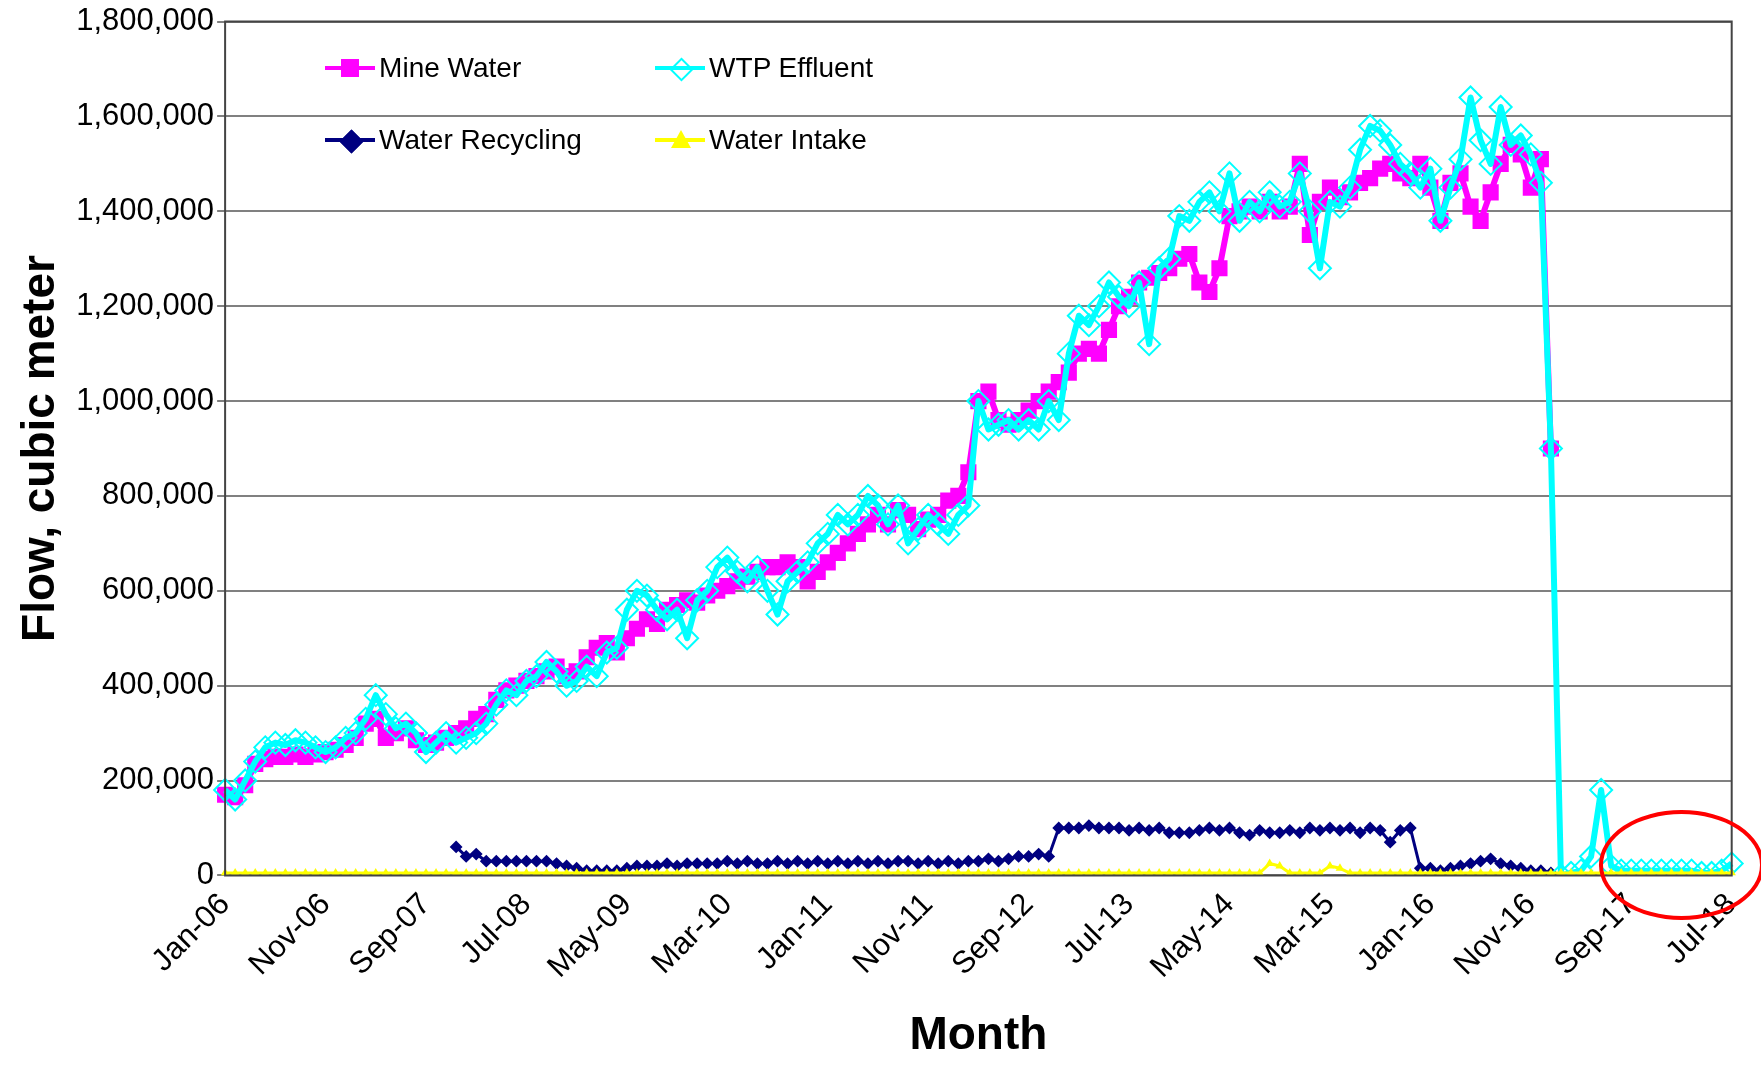  I want to click on legend-label: Water Recycling, so click(480, 139).